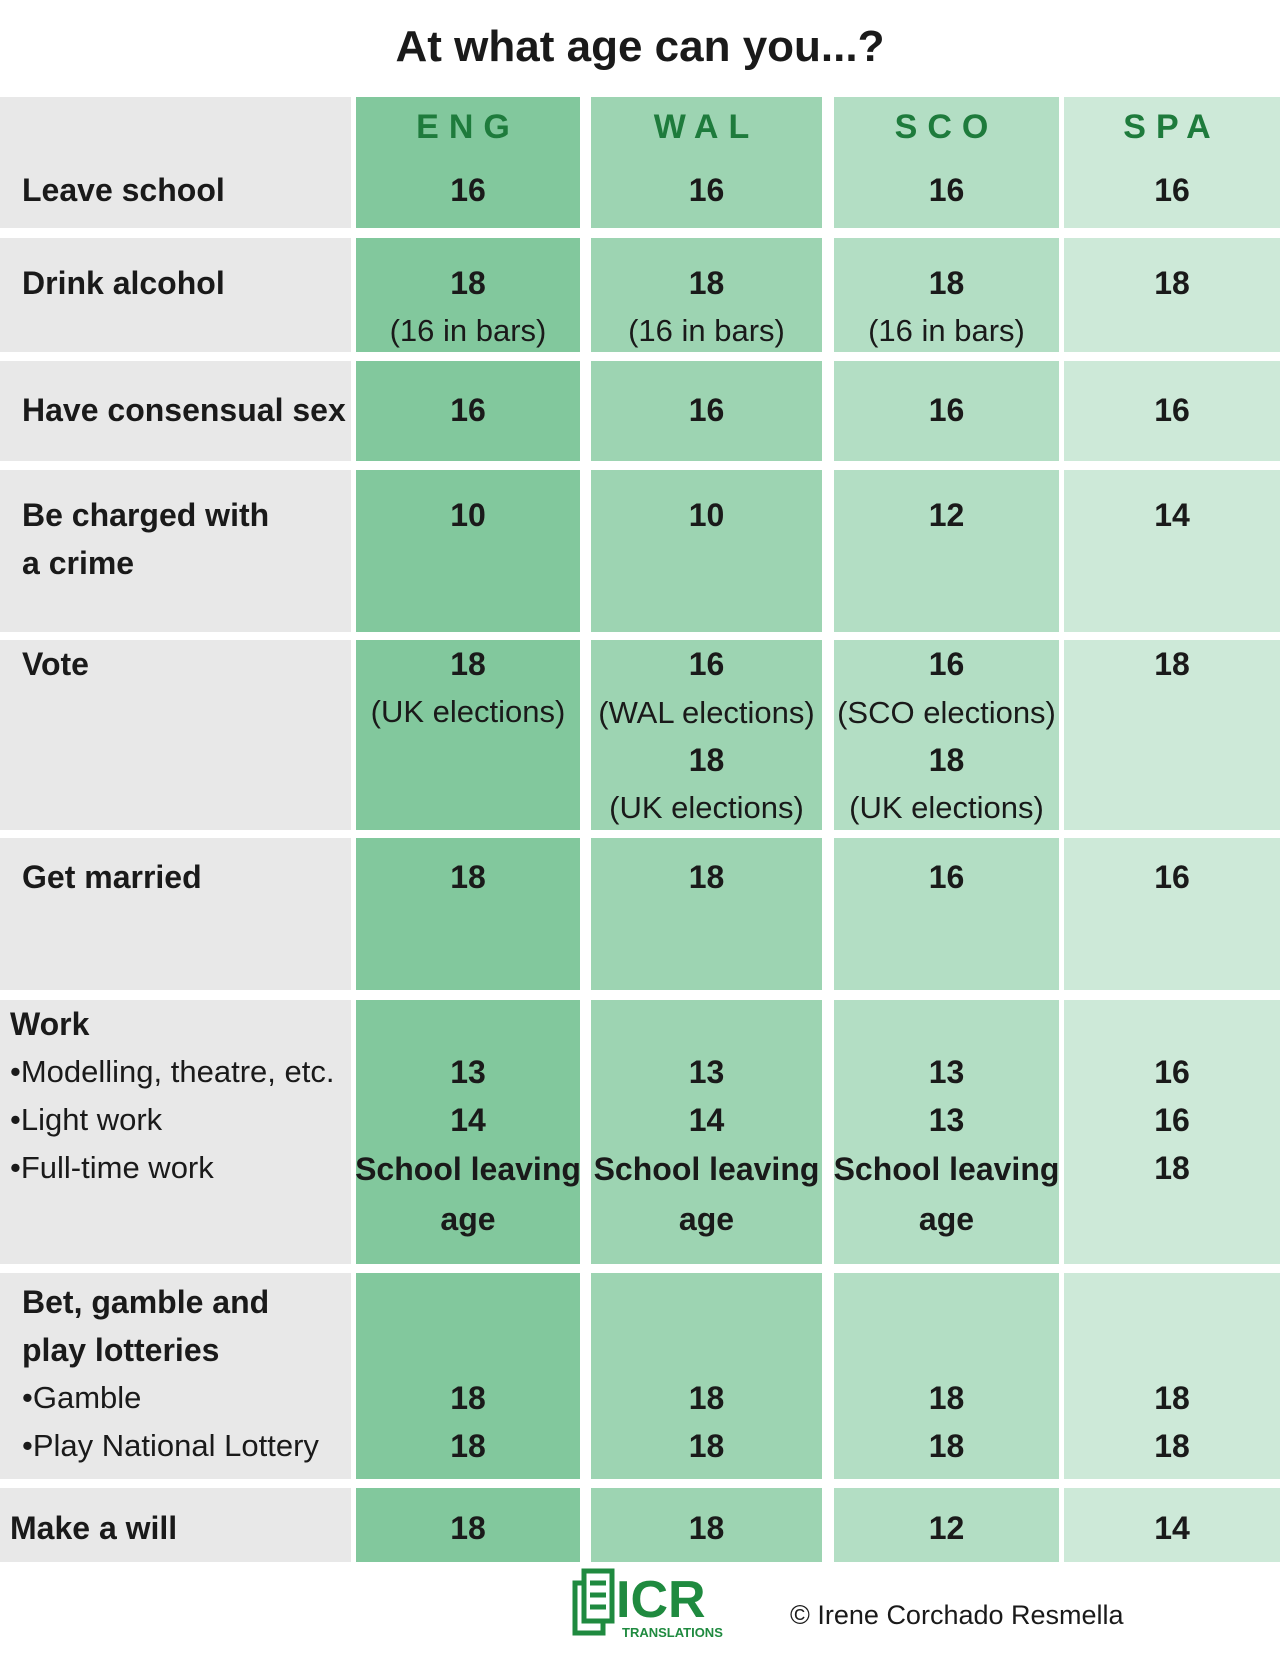 Image resolution: width=1280 pixels, height=1657 pixels. Describe the element at coordinates (468, 515) in the screenshot. I see `cell-text: 10` at that location.